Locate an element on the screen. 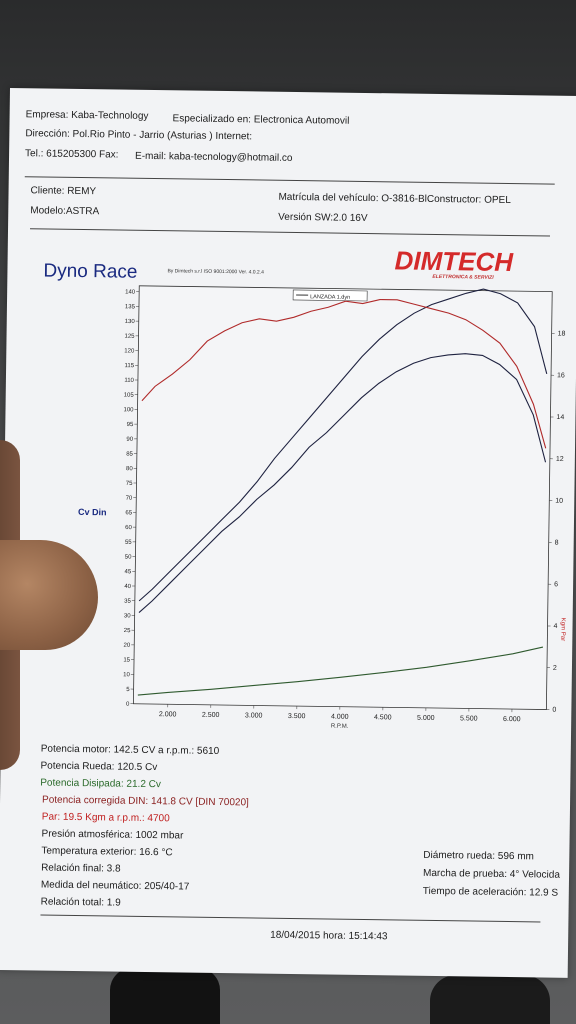 Image resolution: width=576 pixels, height=1024 pixels. y-right-tick-label: 6 is located at coordinates (556, 584).